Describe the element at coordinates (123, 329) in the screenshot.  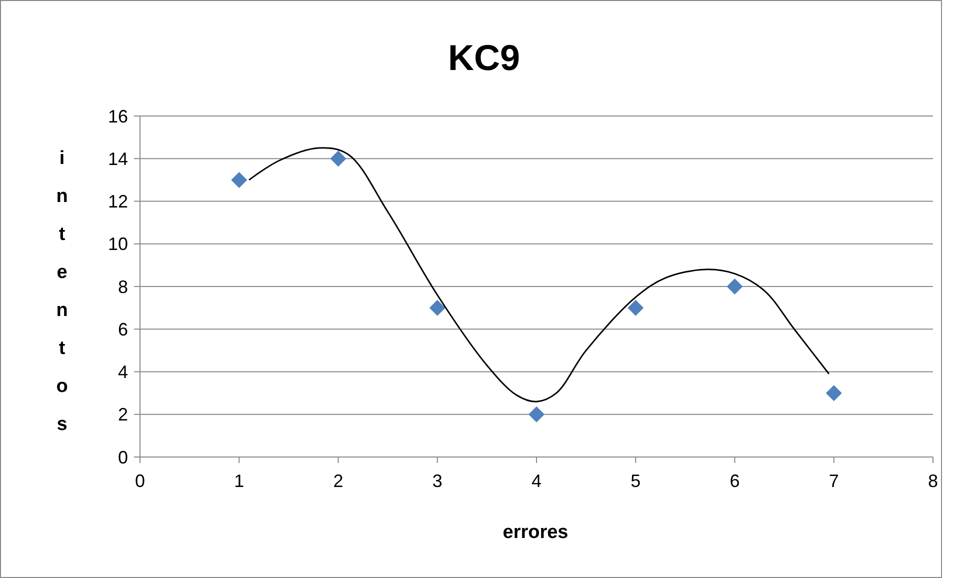
I see `y-tick-label: 6` at that location.